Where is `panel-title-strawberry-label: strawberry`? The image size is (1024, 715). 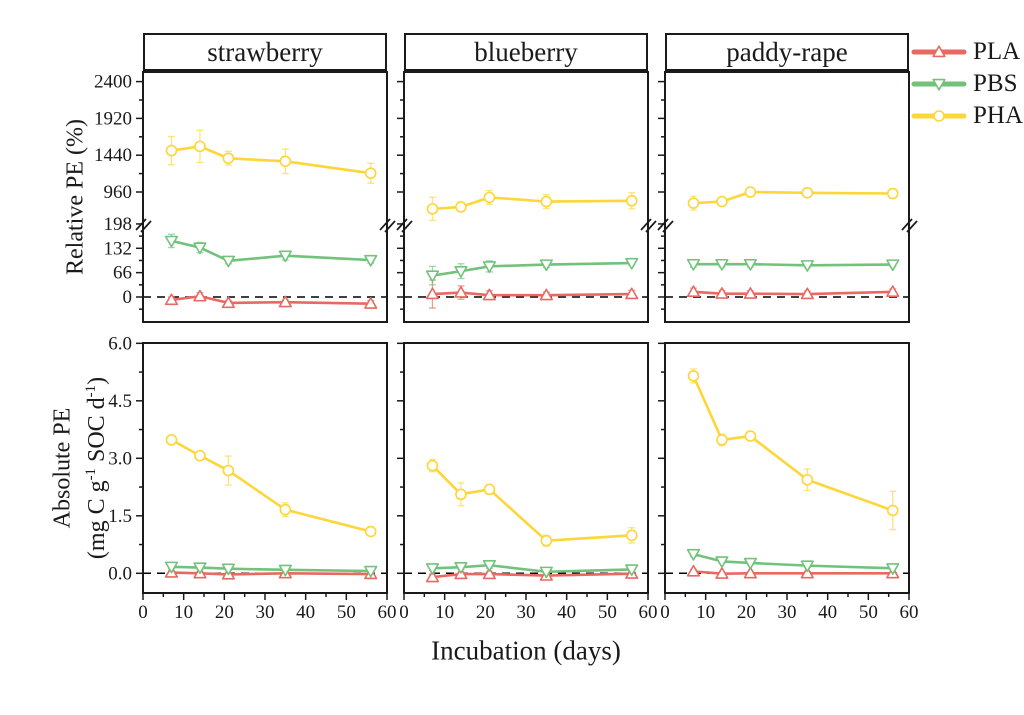 panel-title-strawberry-label: strawberry is located at coordinates (265, 51).